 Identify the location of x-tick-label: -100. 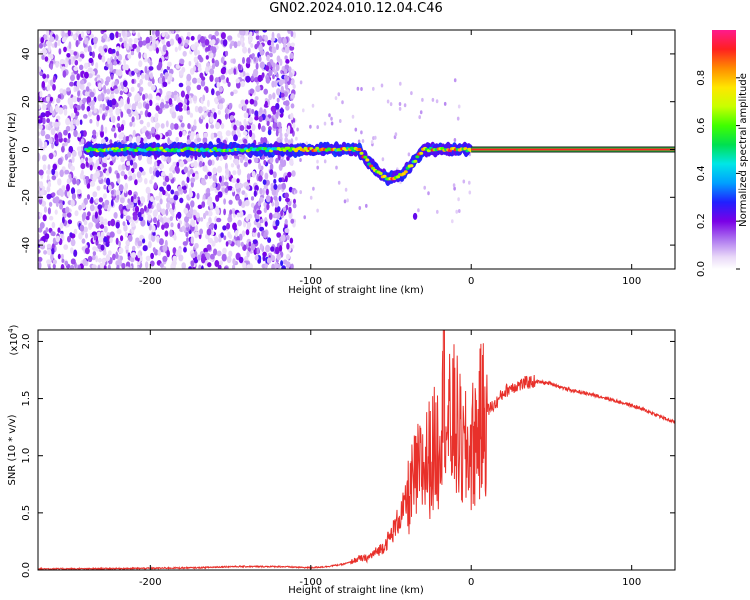
(310, 582).